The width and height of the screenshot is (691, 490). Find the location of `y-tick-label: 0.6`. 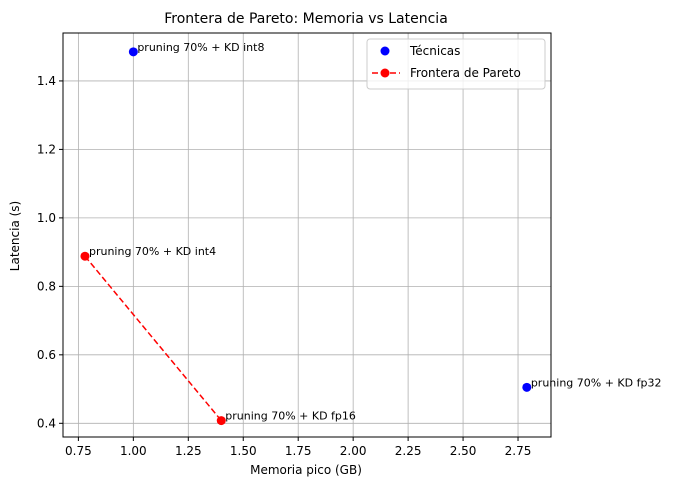

y-tick-label: 0.6 is located at coordinates (46, 355).